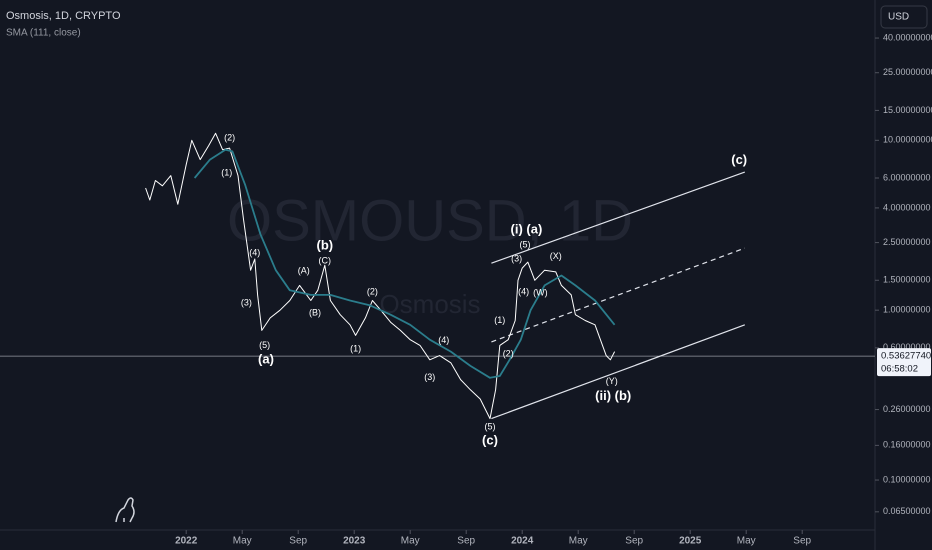 The width and height of the screenshot is (932, 550). Describe the element at coordinates (612, 381) in the screenshot. I see `wave-label: (Y)` at that location.